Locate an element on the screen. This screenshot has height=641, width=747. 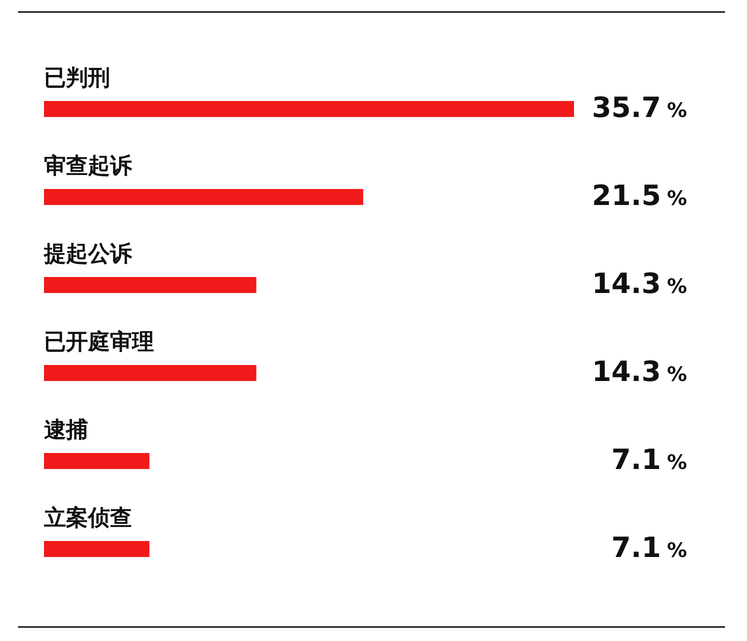
data-label: 21.5 % is located at coordinates (639, 195).